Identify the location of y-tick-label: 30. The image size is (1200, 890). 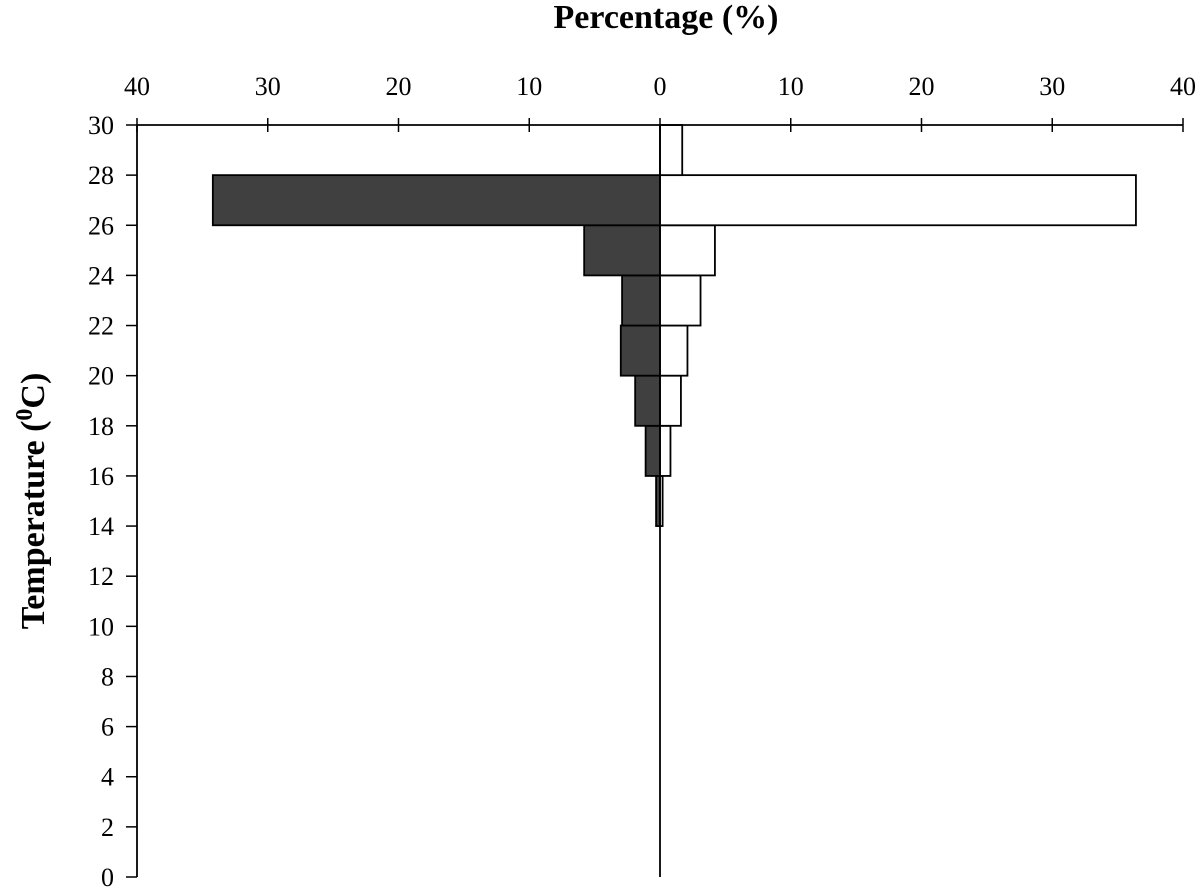
(101, 125).